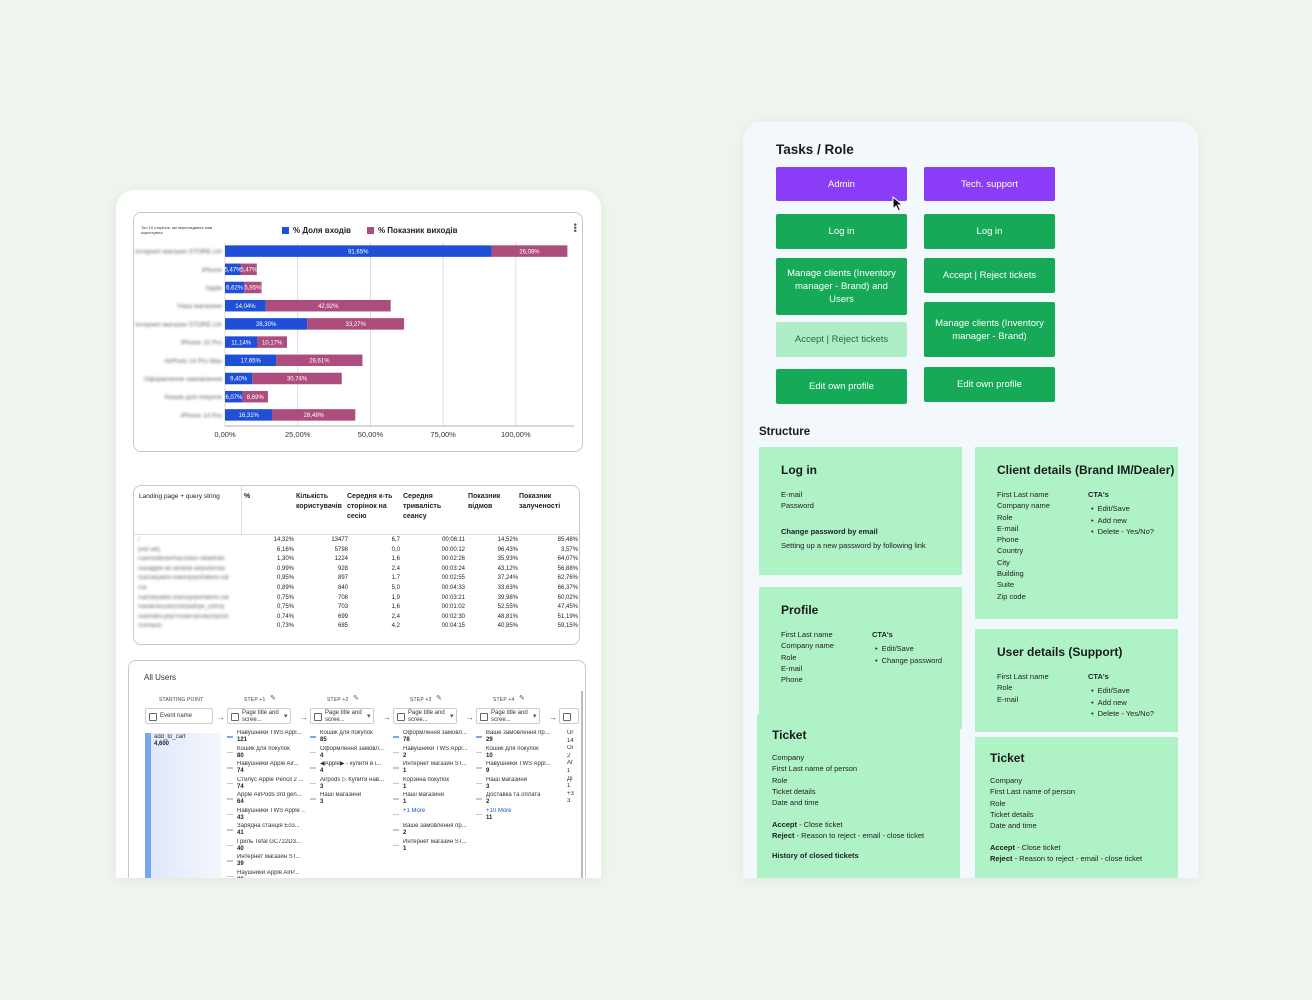  What do you see at coordinates (453, 597) in the screenshot?
I see `table-cell: 00:03:21` at bounding box center [453, 597].